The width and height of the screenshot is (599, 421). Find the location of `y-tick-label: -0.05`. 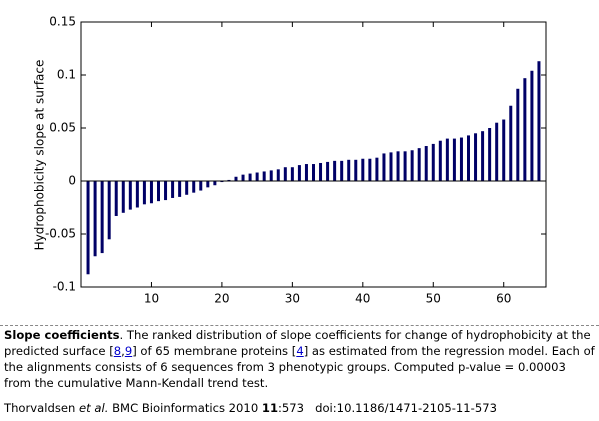

y-tick-label: -0.05 is located at coordinates (60, 234).